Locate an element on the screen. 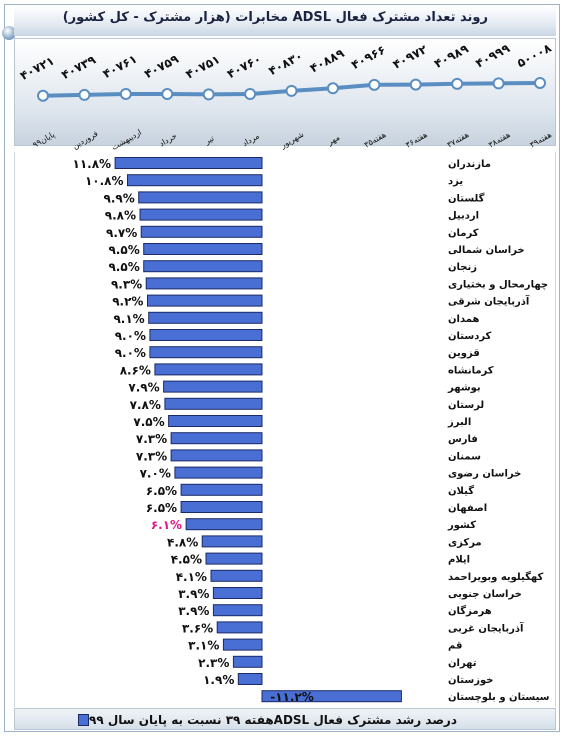 The height and width of the screenshot is (737, 566). legend-swatch is located at coordinates (83, 720).